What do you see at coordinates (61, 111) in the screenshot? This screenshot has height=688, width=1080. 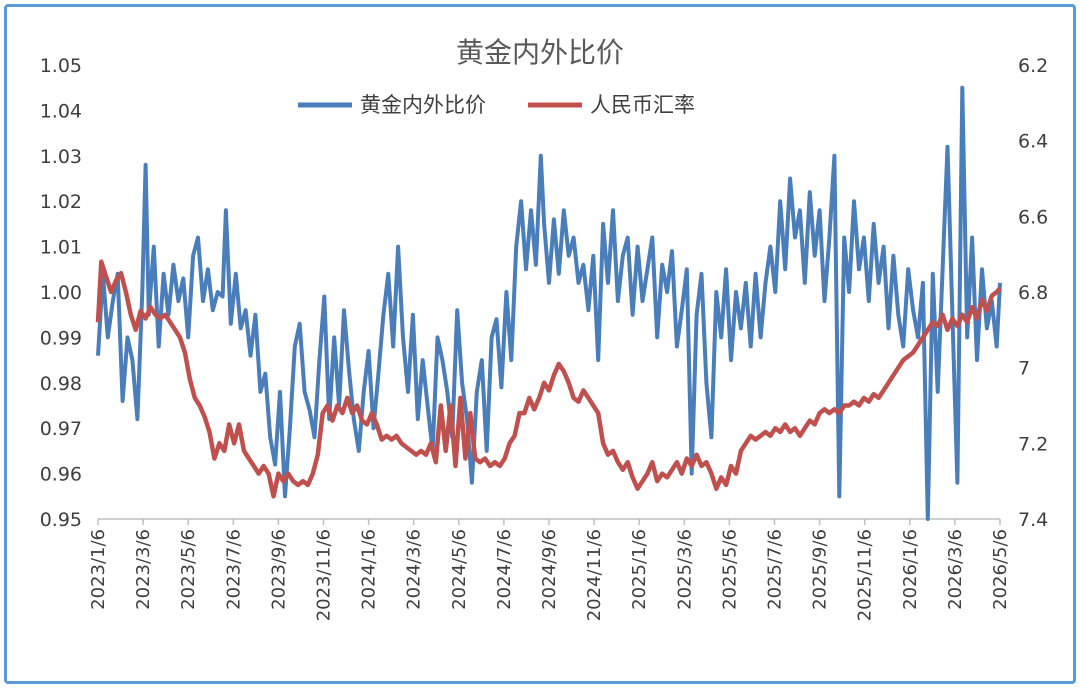 I see `y-left-tick-label: 1.04` at bounding box center [61, 111].